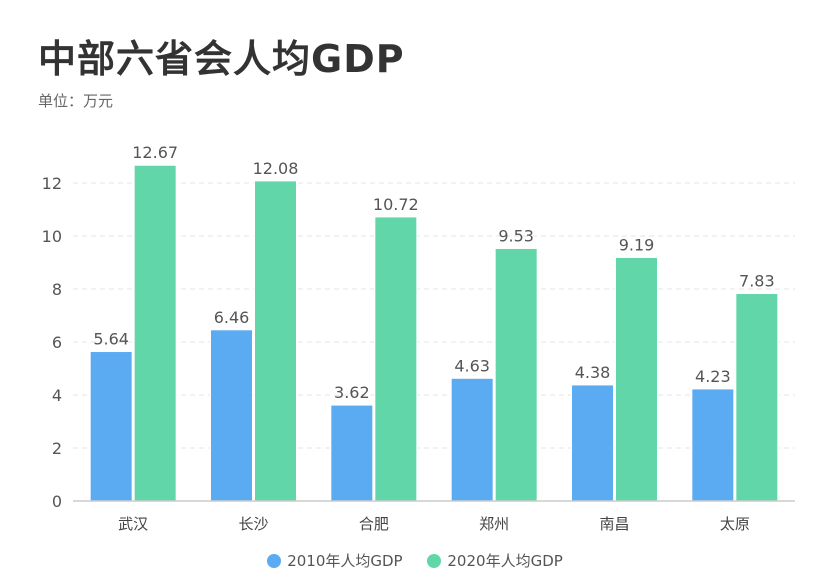 This screenshot has width=830, height=585. I want to click on chart-subtitle: 单位：万元, so click(76, 101).